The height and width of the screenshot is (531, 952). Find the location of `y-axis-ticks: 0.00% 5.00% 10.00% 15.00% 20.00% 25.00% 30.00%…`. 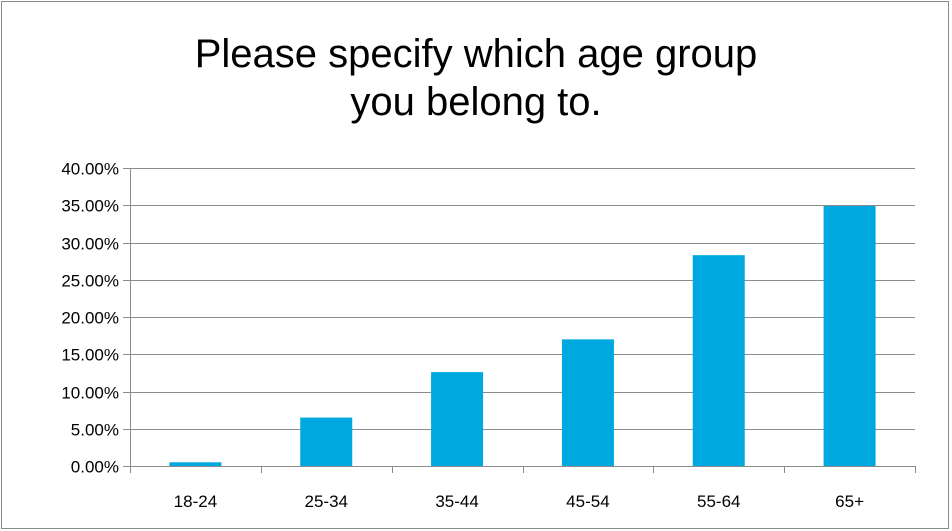

y-axis-ticks: 0.00% 5.00% 10.00% 15.00% 20.00% 25.00% 30.00%… is located at coordinates (95, 318).